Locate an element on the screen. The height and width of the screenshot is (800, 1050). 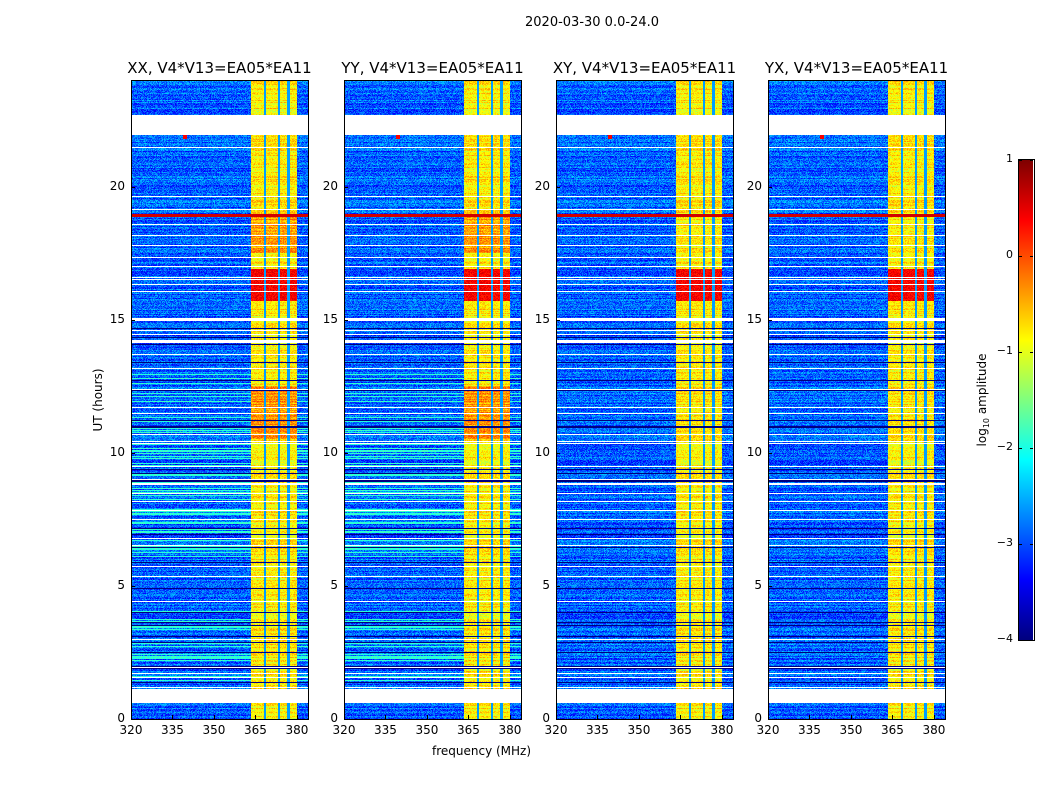
panel-title: XX, V4*V13=EA05*EA11 is located at coordinates (219, 68).